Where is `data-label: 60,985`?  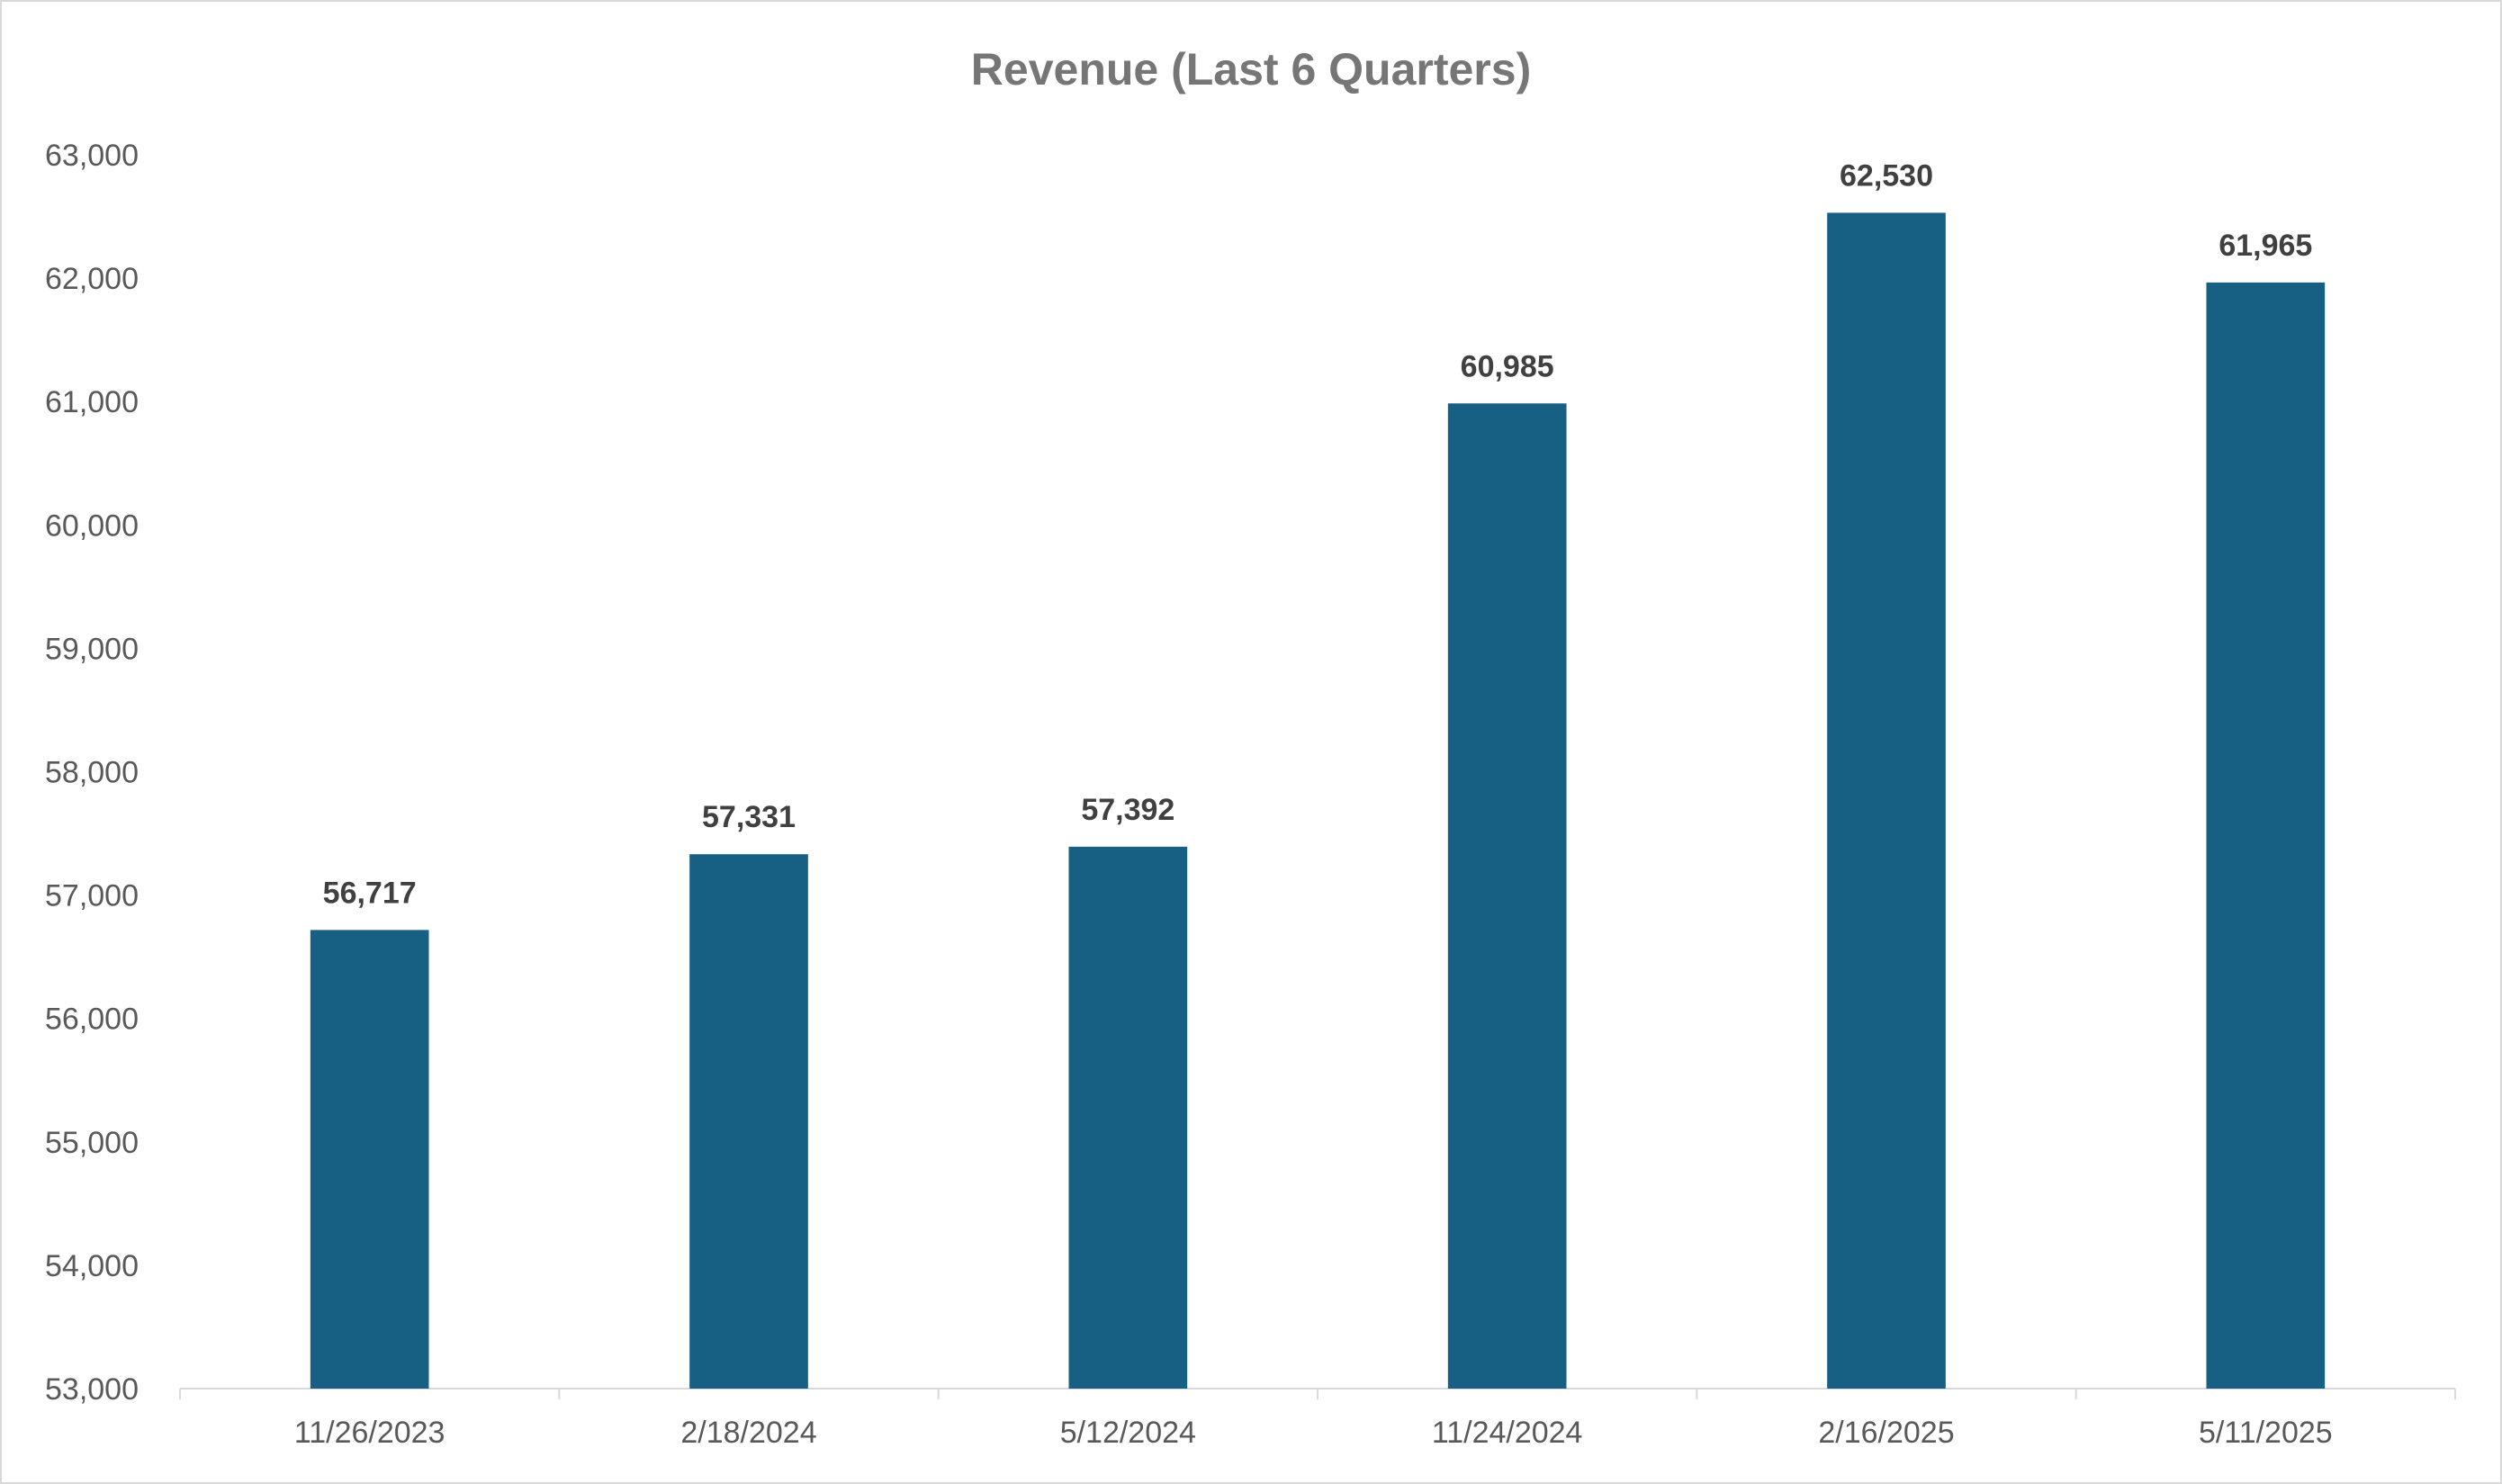
data-label: 60,985 is located at coordinates (1507, 366).